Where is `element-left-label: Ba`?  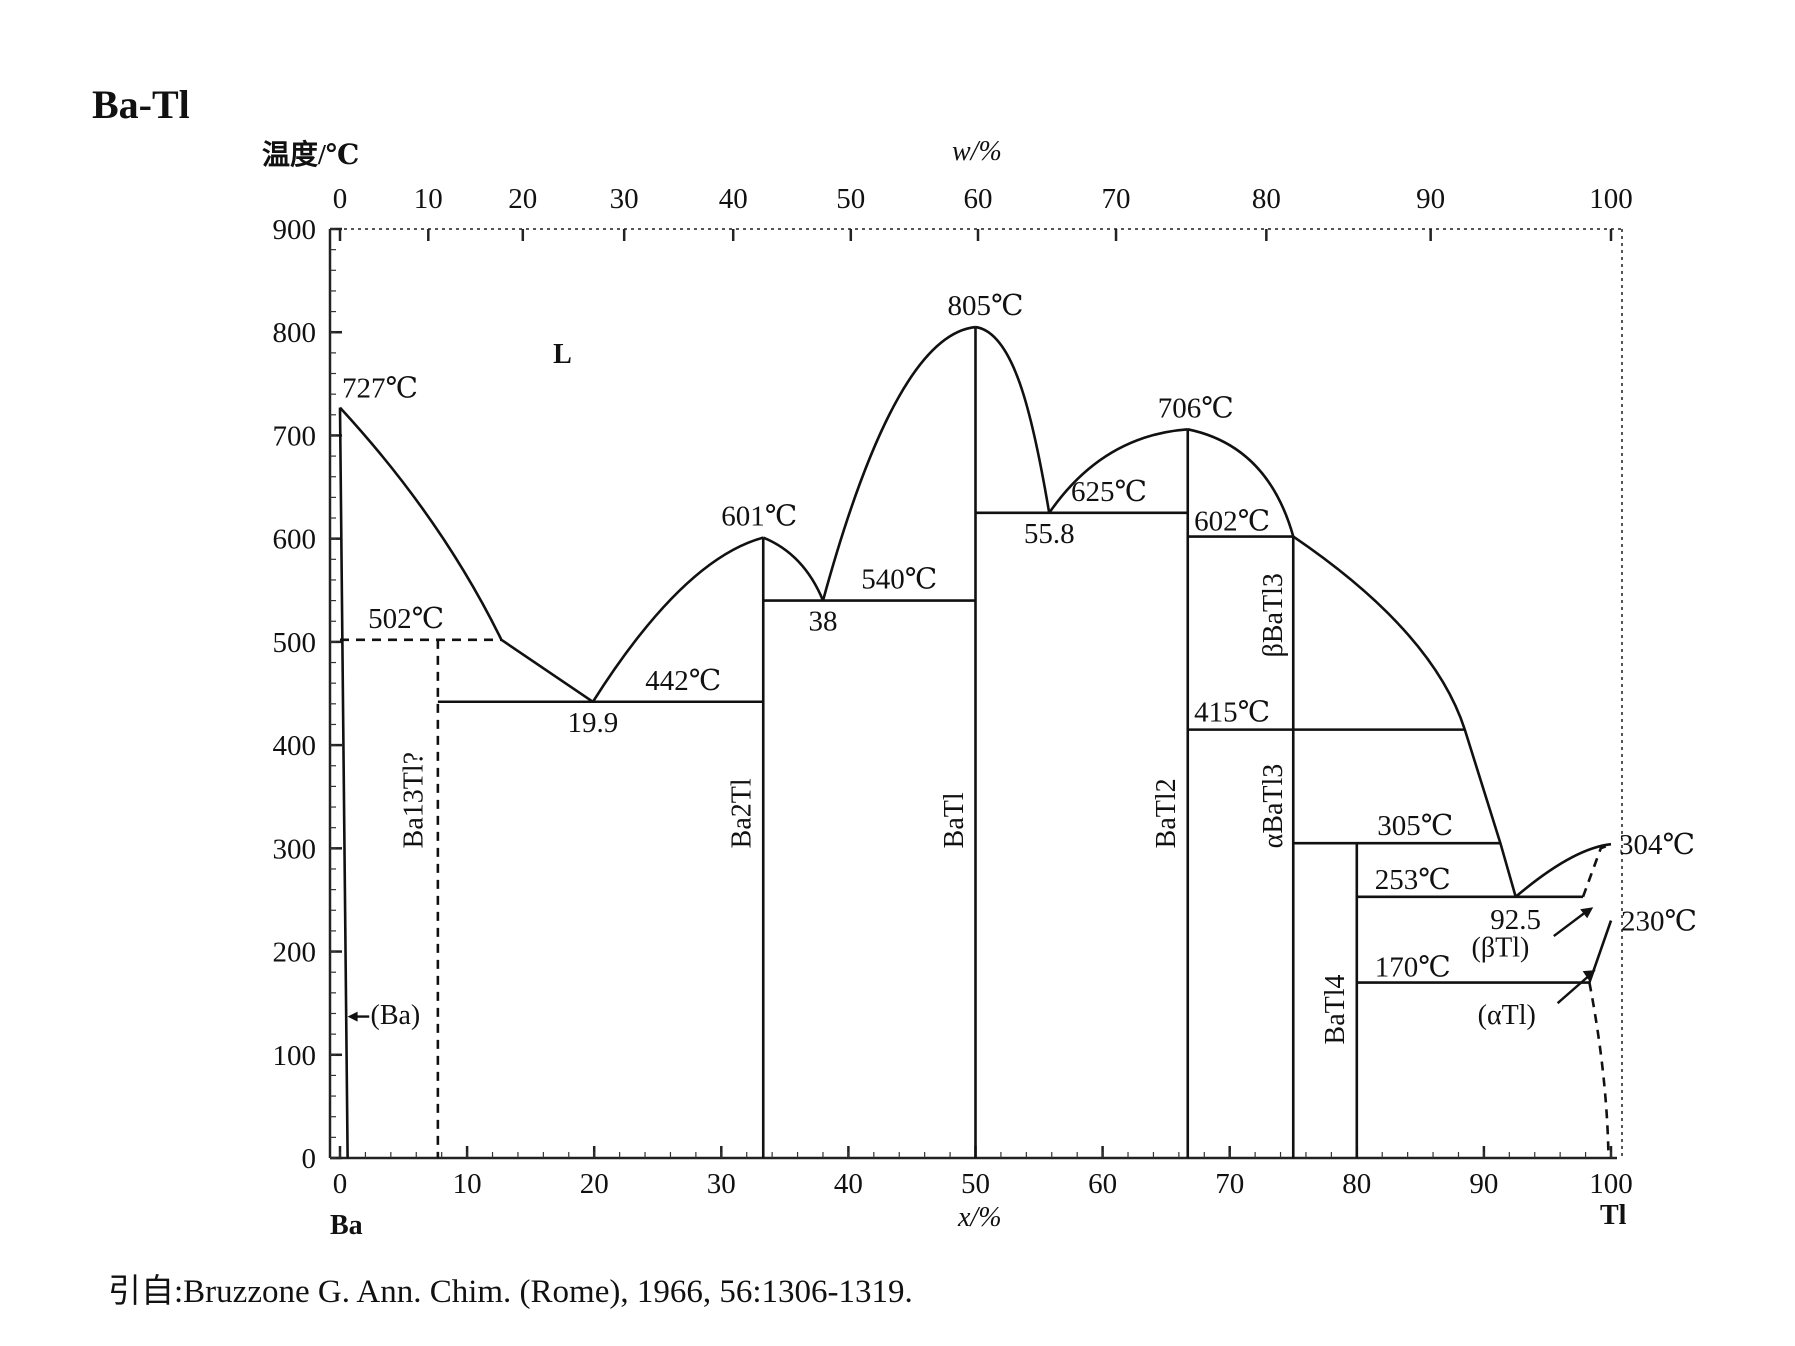
element-left-label: Ba is located at coordinates (346, 1225).